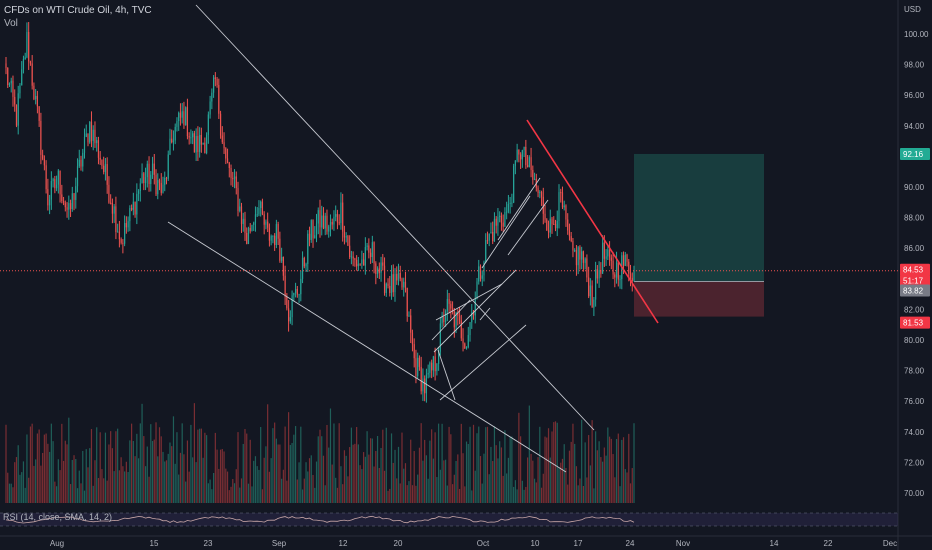  I want to click on long-position-tool, so click(699, 235).